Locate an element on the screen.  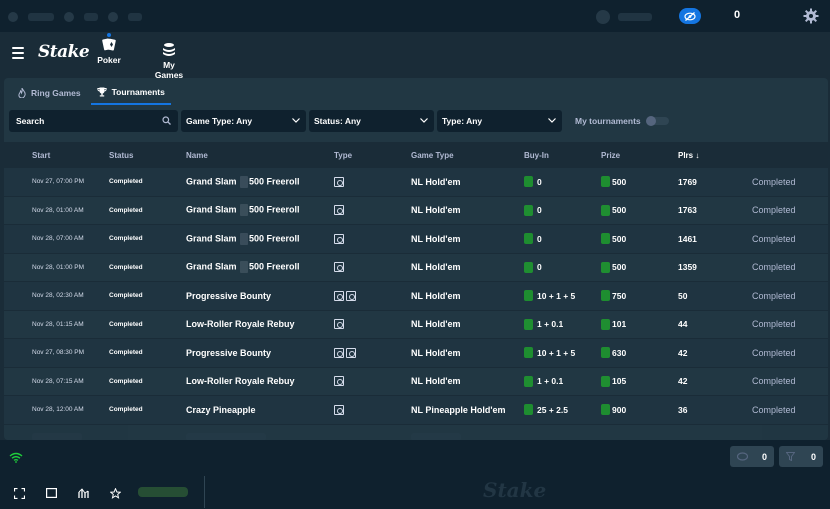
type-value: Type: Any is located at coordinates (462, 121).